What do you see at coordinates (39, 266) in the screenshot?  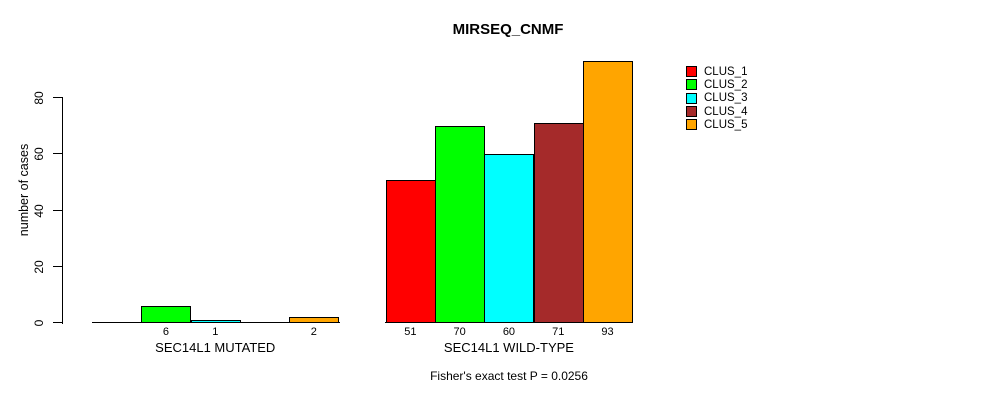 I see `y-tick-label: 20` at bounding box center [39, 266].